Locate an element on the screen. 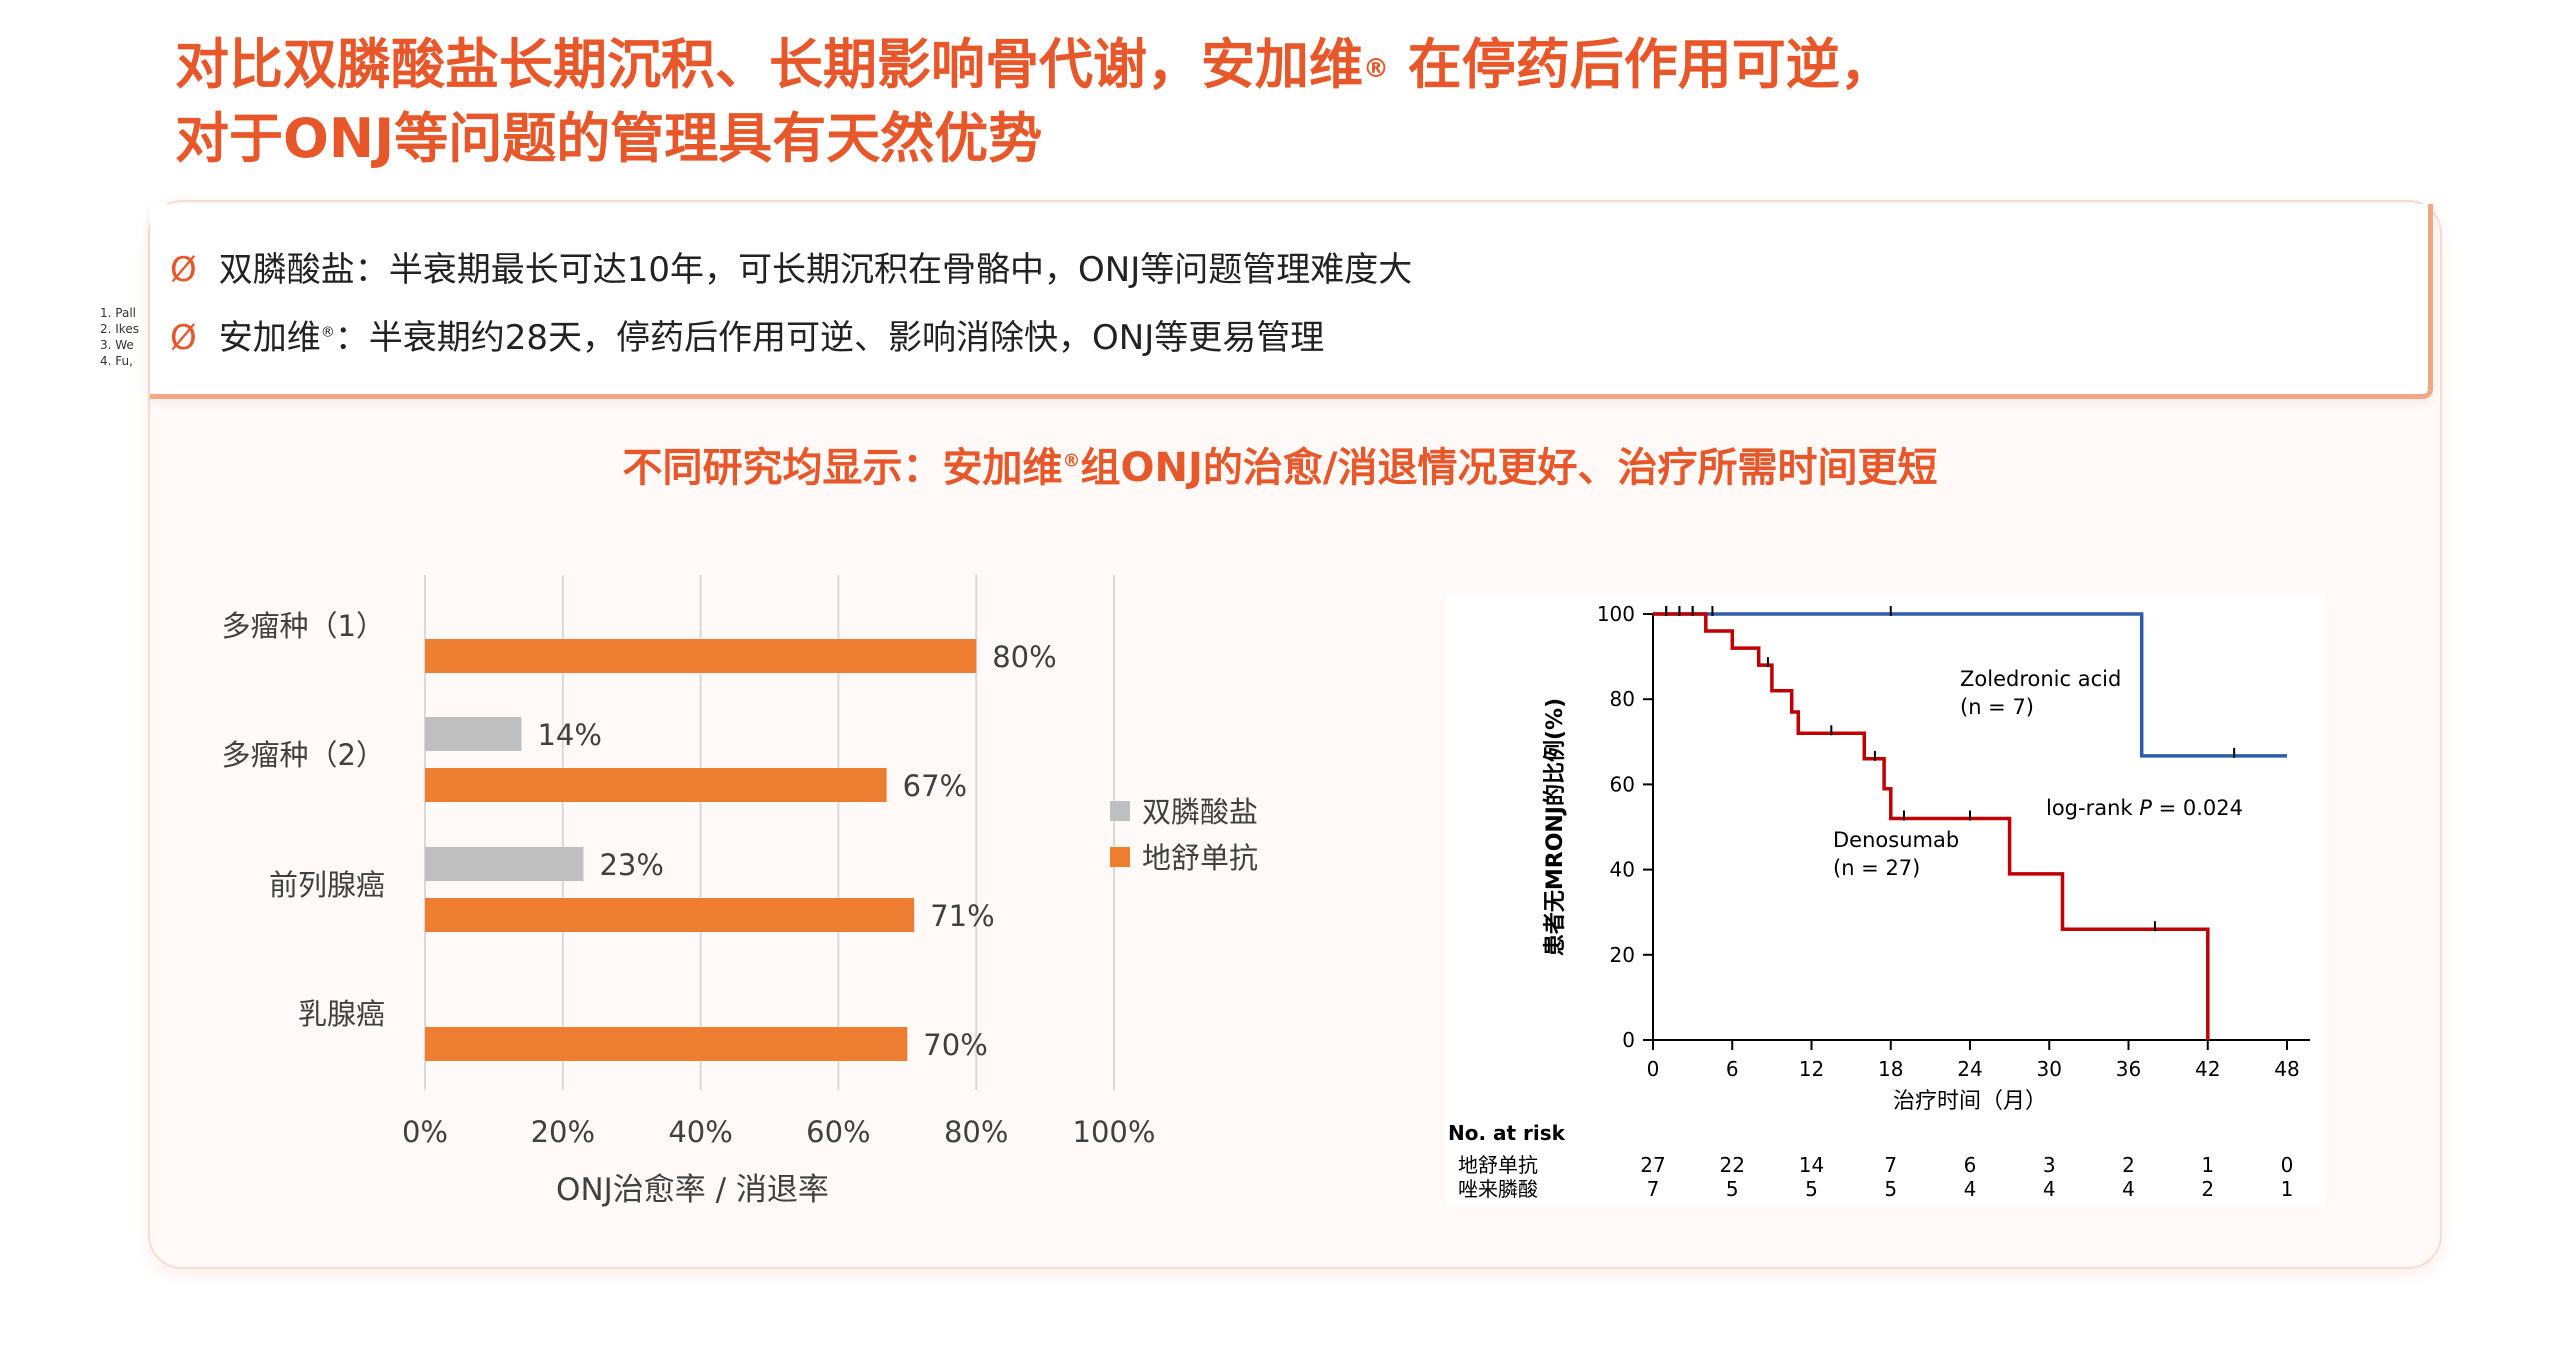 Image resolution: width=2560 pixels, height=1347 pixels. bar-x-tick-label: 80% is located at coordinates (976, 1132).